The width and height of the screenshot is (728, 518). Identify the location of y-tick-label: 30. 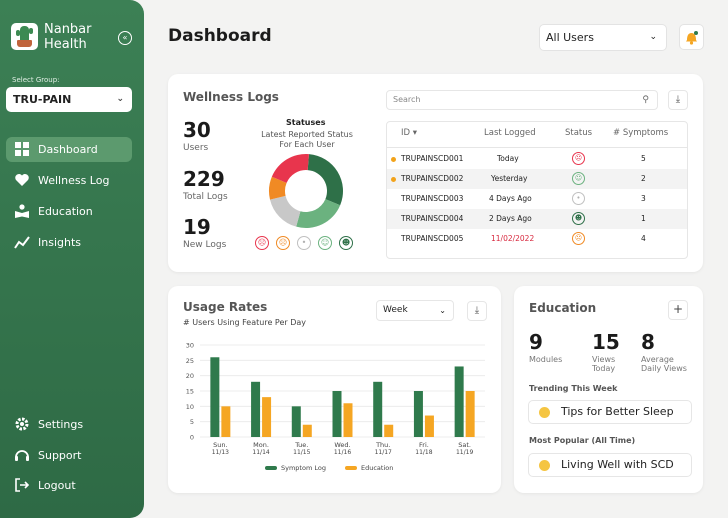
(190, 346).